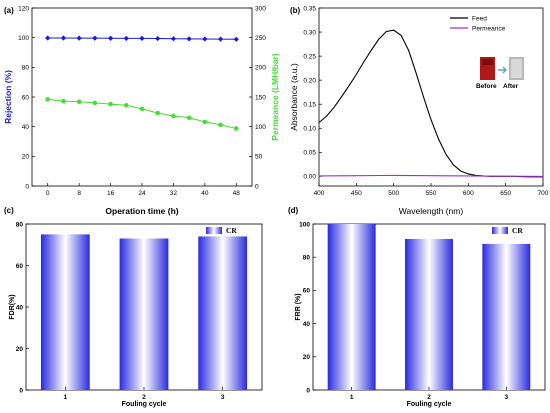  What do you see at coordinates (478, 24) in the screenshot?
I see `panel-b-legend: Feed Permeance` at bounding box center [478, 24].